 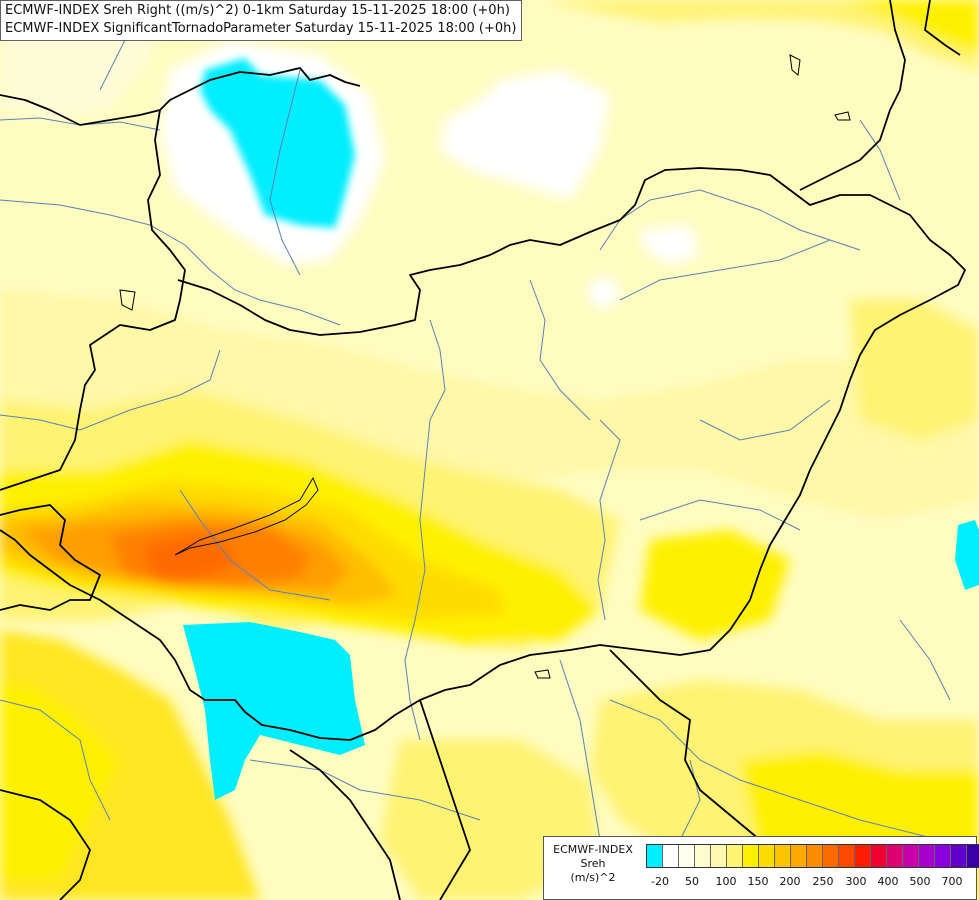 What do you see at coordinates (856, 881) in the screenshot?
I see `legend-label: 300` at bounding box center [856, 881].